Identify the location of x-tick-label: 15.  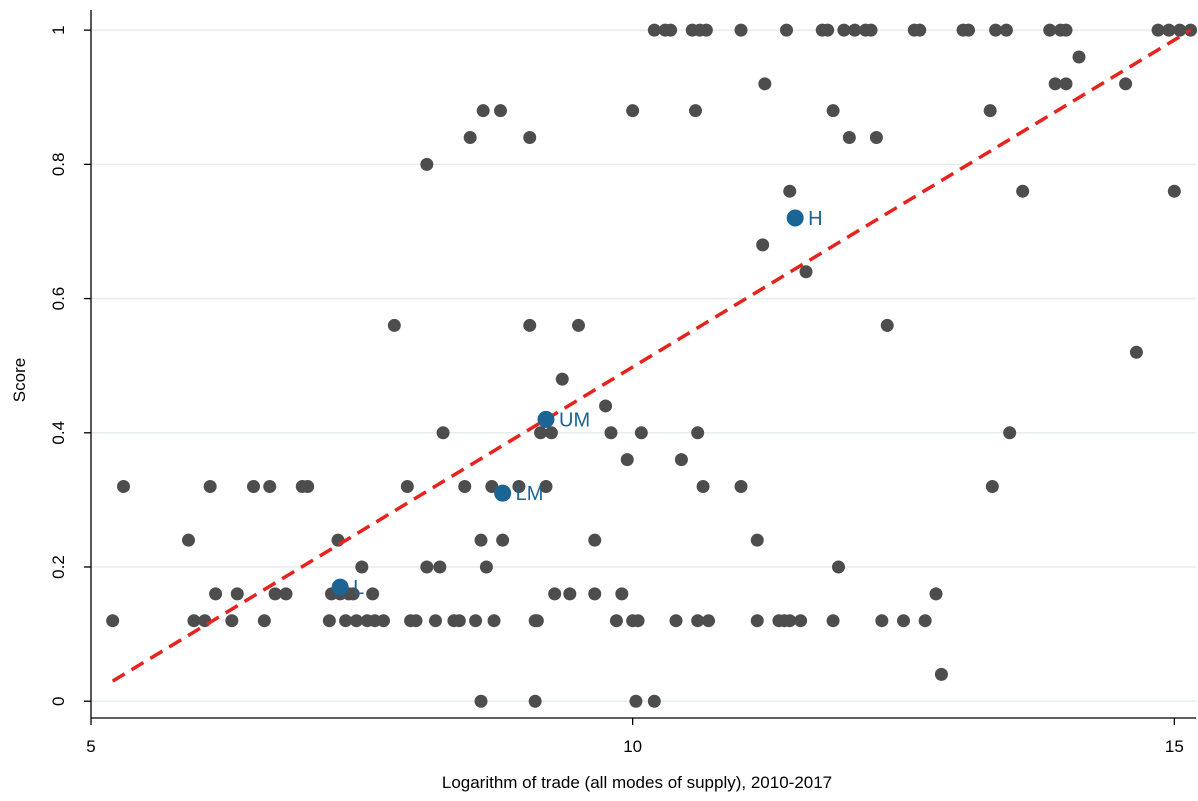
(1174, 746).